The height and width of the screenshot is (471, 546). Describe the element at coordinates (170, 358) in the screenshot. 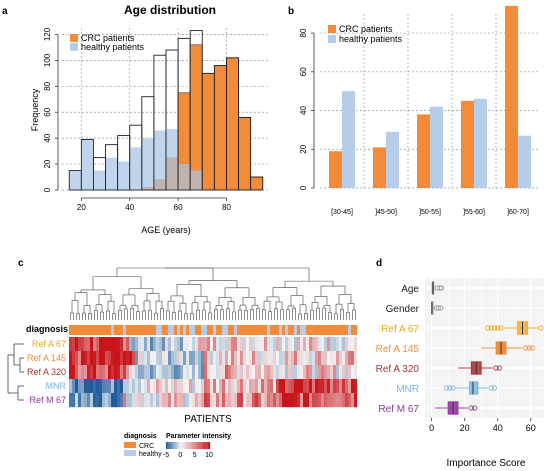

I see `heat-cell-r1-c33` at that location.